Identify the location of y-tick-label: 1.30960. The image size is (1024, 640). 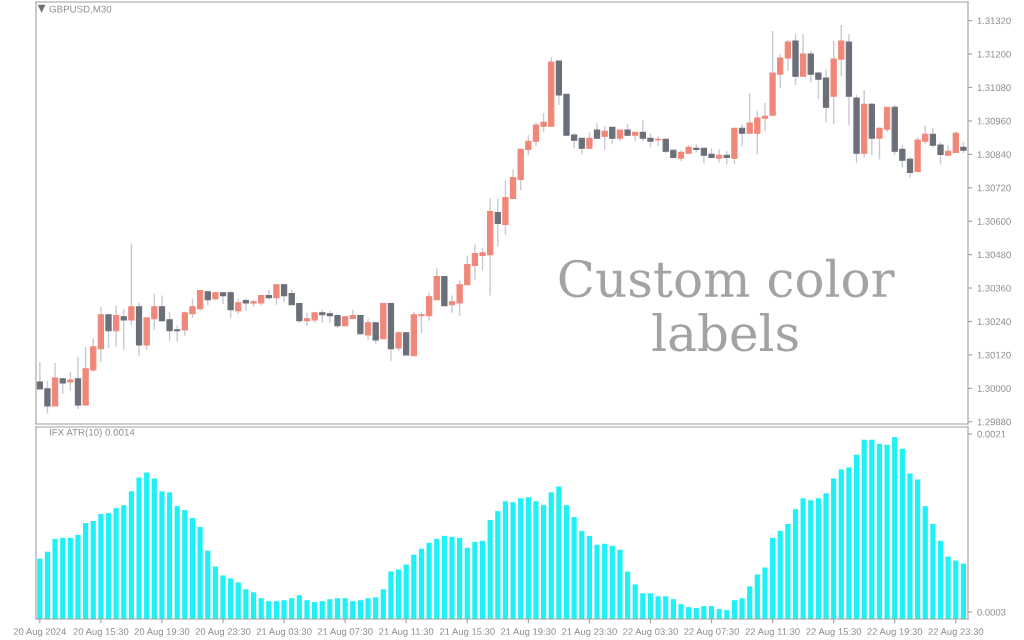
(994, 121).